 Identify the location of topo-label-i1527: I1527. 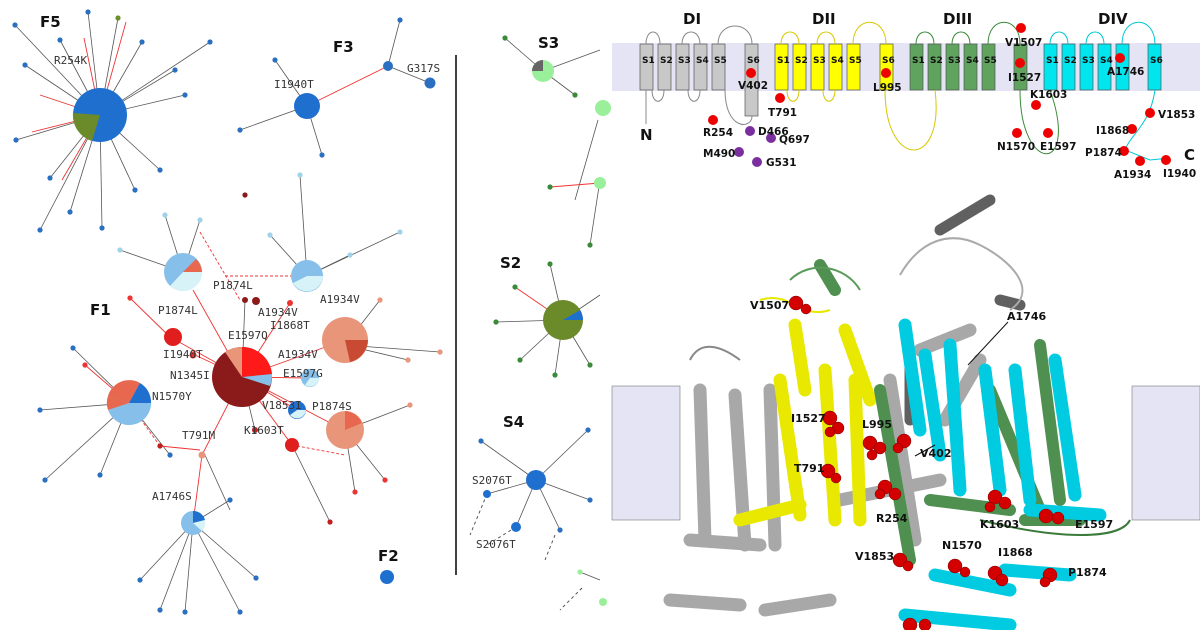
(1024, 78).